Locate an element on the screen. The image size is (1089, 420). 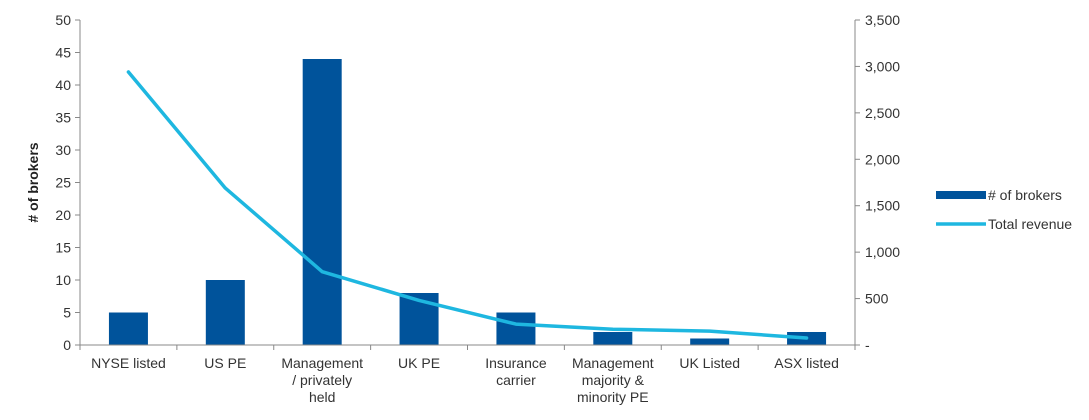
left-tick-label: 30 is located at coordinates (63, 150).